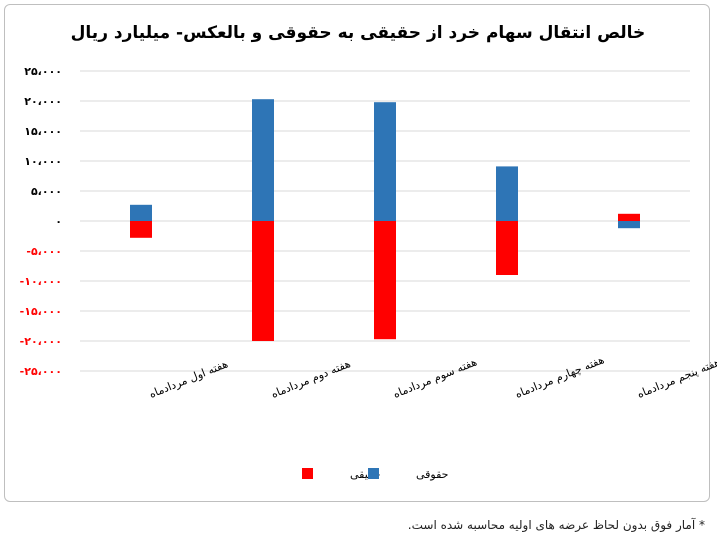 The width and height of the screenshot is (717, 544). What do you see at coordinates (43, 131) in the screenshot?
I see `y-tick-label: ۱۵،۰۰۰` at bounding box center [43, 131].